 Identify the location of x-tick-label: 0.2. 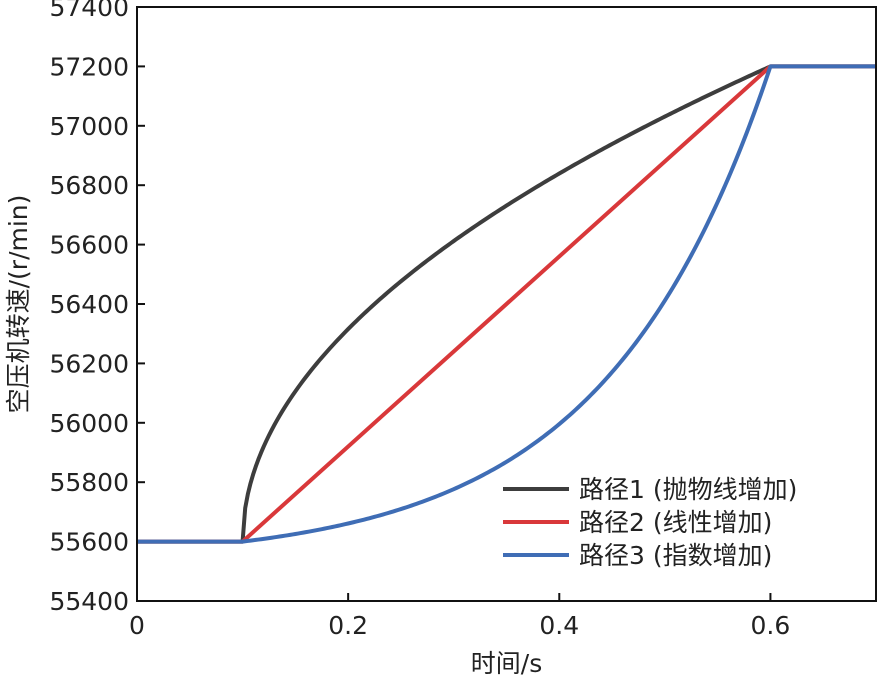
(348, 625).